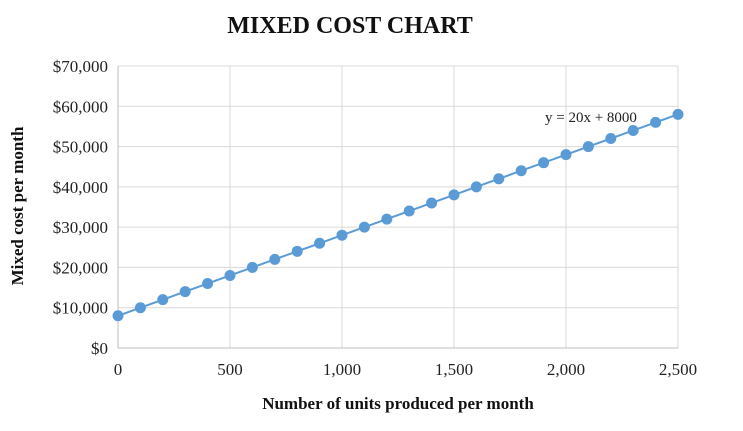  What do you see at coordinates (398, 403) in the screenshot?
I see `x-axis-label: Number of units produced per month` at bounding box center [398, 403].